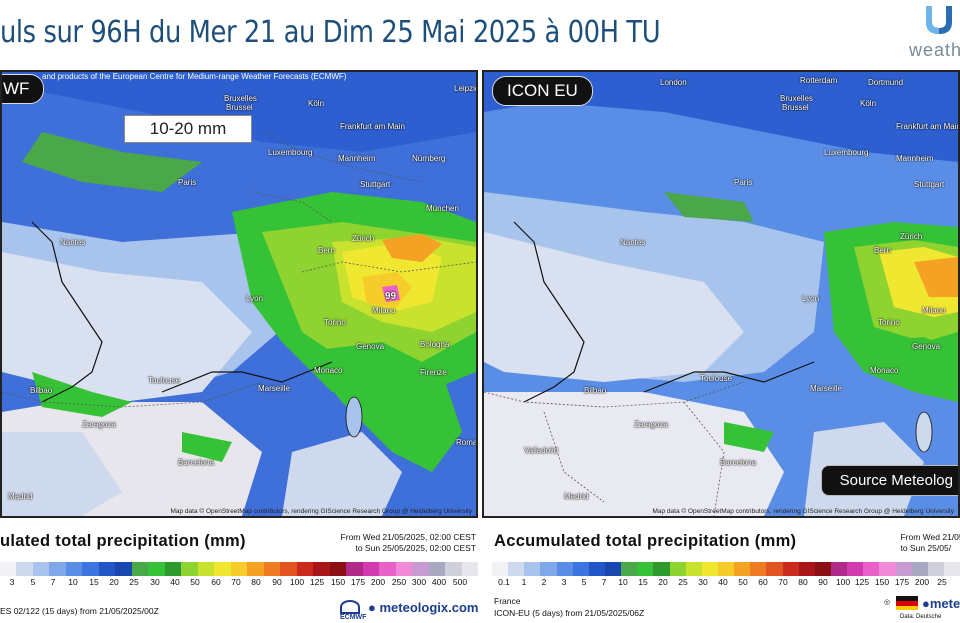  Describe the element at coordinates (195, 582) in the screenshot. I see `scale-tick-label: 50` at that location.